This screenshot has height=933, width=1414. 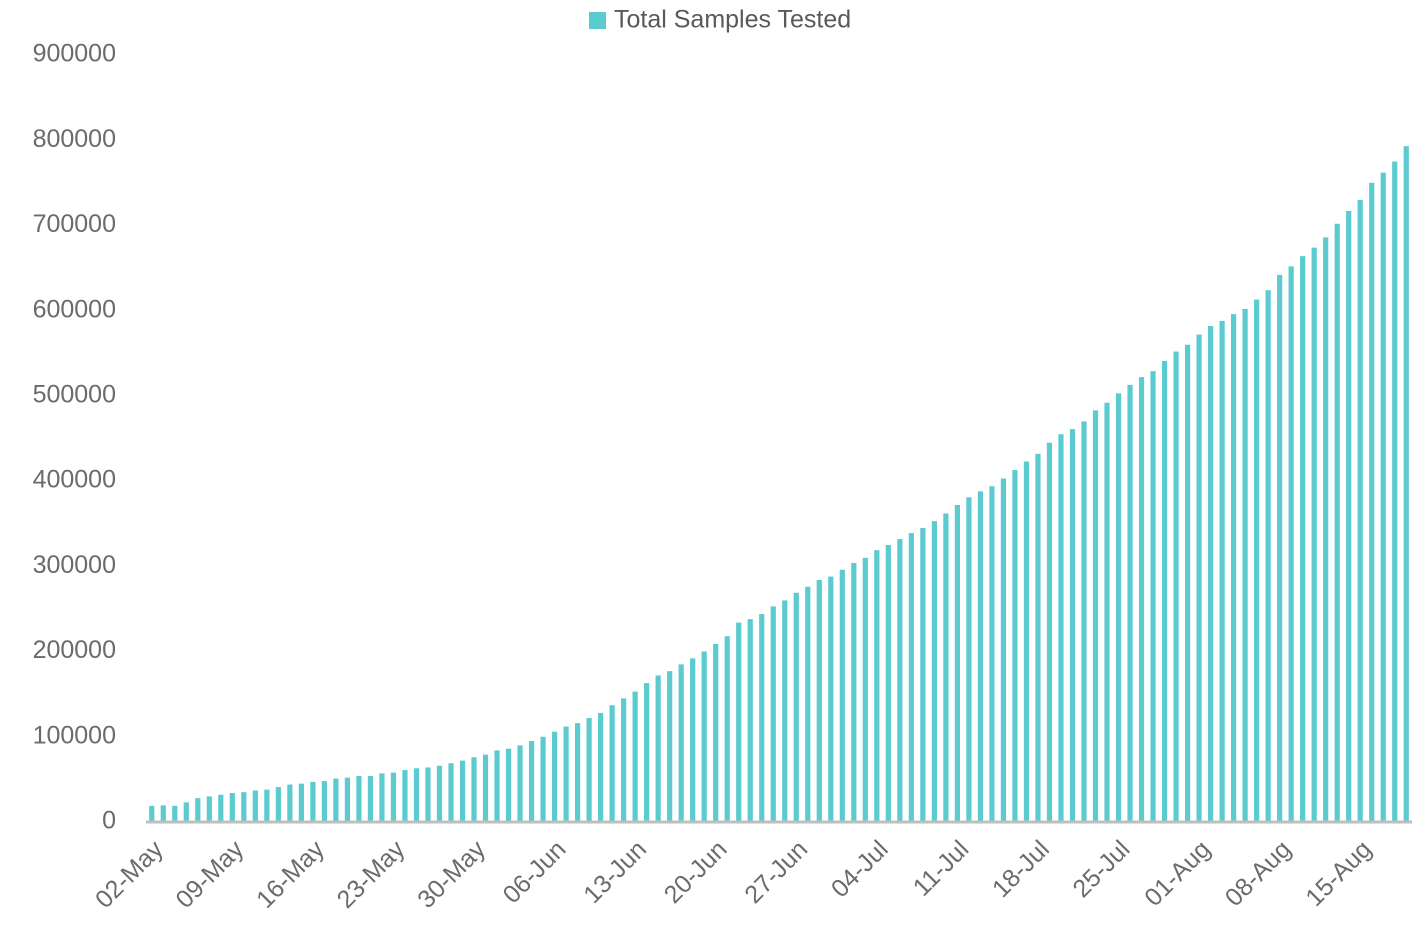 What do you see at coordinates (371, 874) in the screenshot?
I see `x-tick-label: 23-May` at bounding box center [371, 874].